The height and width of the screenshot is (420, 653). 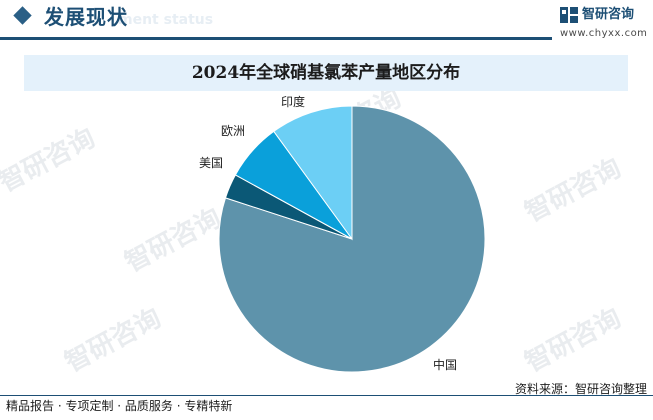 What do you see at coordinates (119, 406) in the screenshot?
I see `footer-tagline: 精品报告 · 专项定制 · 品质服务 · 专精特新` at bounding box center [119, 406].